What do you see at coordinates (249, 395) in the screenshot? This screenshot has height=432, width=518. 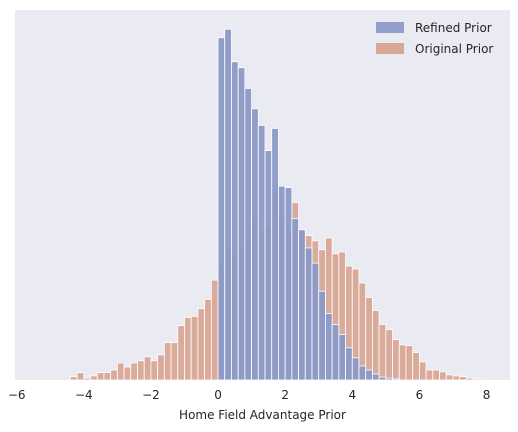 I see `x-axis-ticks: −6 −4 −2 0 2 4 6 8` at bounding box center [249, 395].